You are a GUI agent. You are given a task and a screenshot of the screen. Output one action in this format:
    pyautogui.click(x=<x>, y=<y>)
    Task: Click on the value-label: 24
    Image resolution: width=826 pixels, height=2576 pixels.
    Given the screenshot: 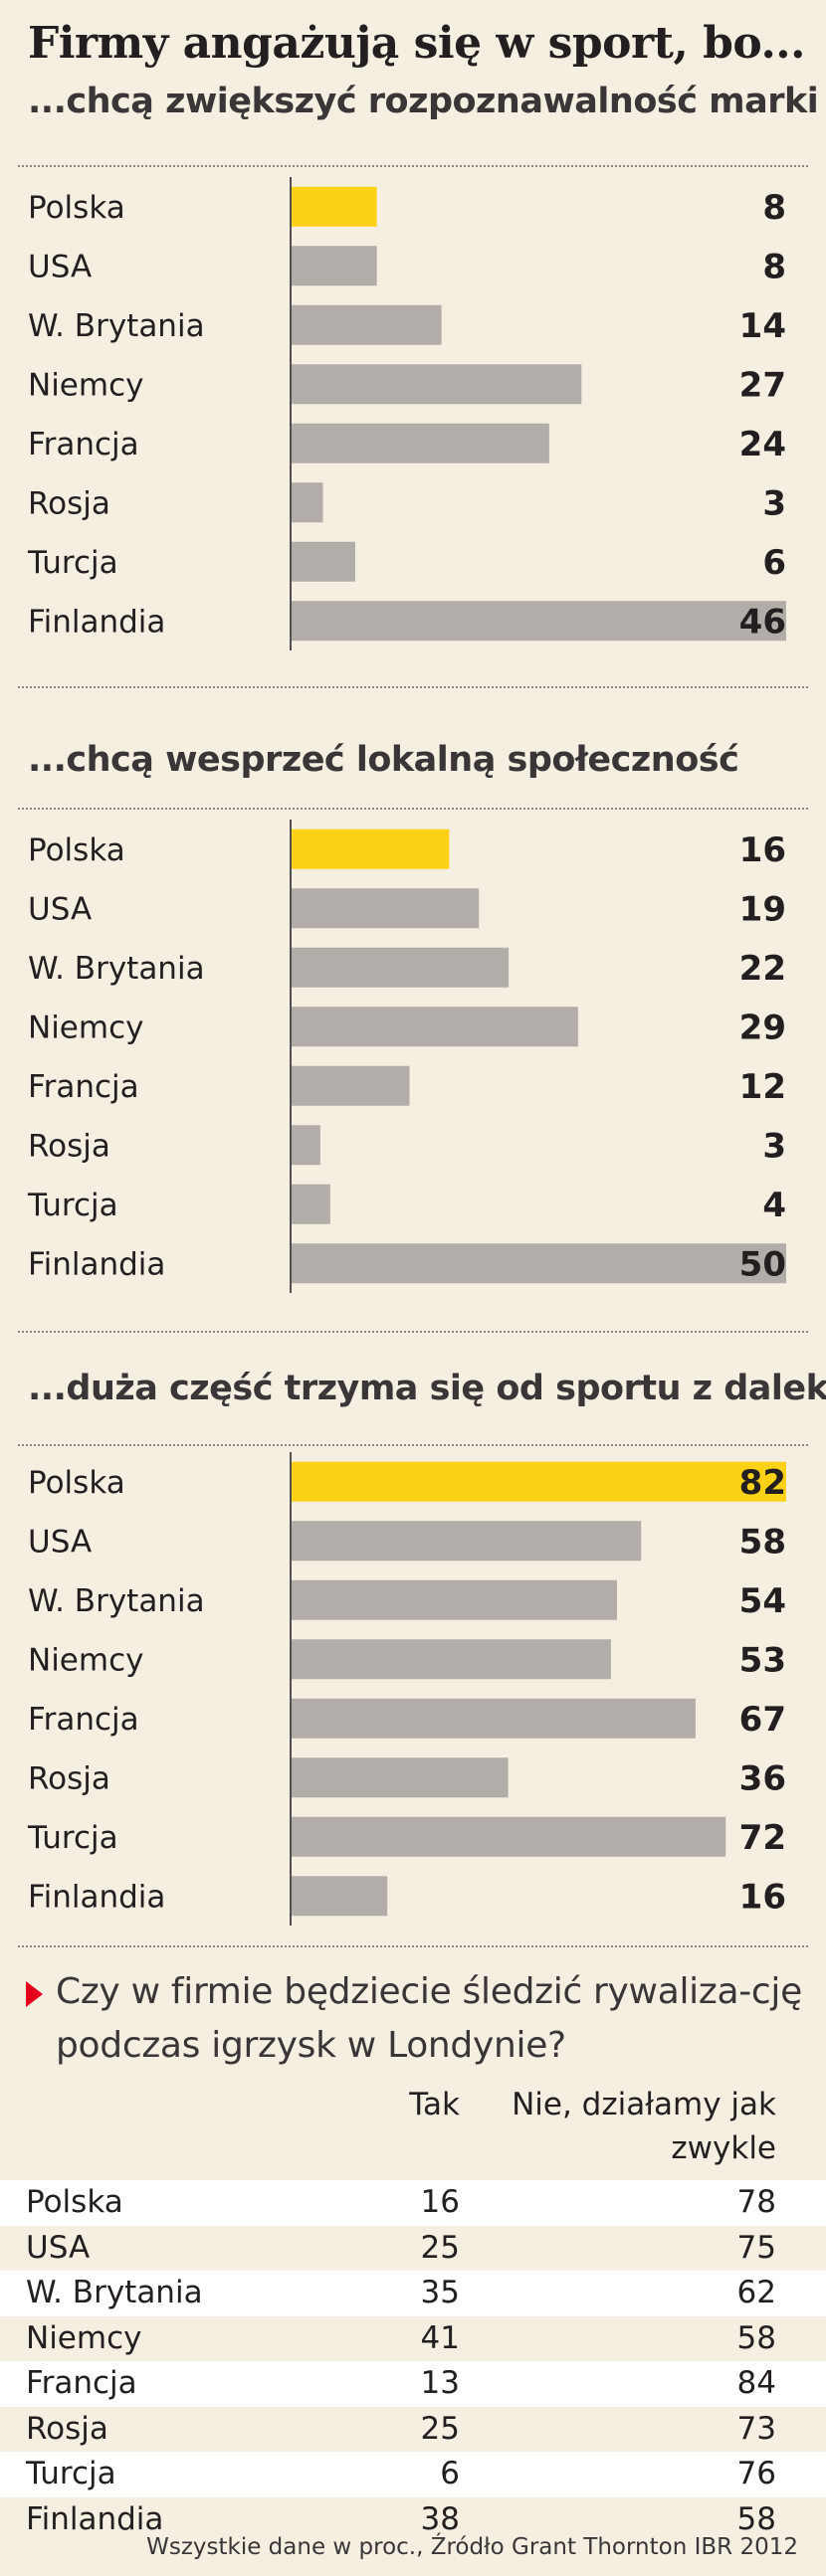 What is the action you would take?
    pyautogui.click(x=762, y=444)
    